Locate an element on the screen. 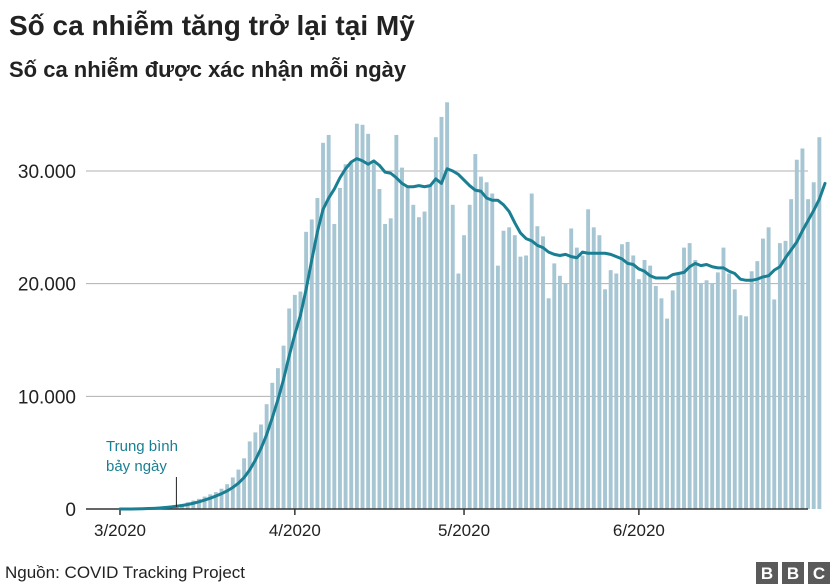 This screenshot has width=834, height=586. annotation-label: bảy ngày is located at coordinates (136, 466).